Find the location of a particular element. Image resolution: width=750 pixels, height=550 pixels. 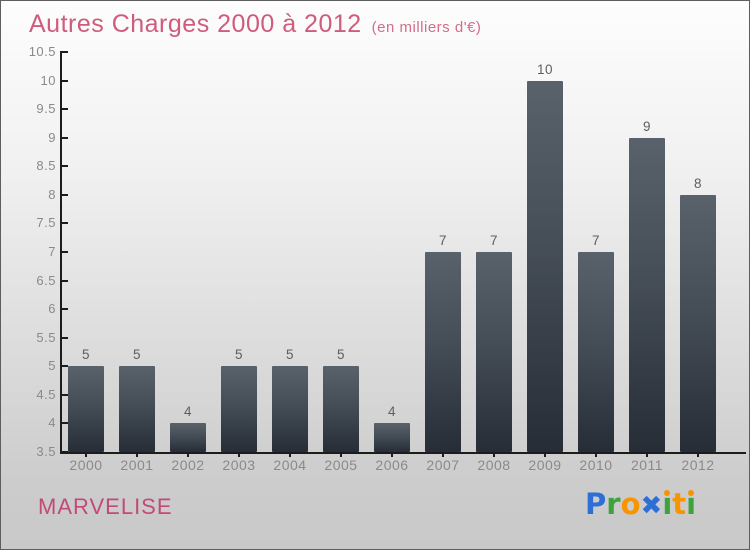

x-tick-label: 2001 is located at coordinates (137, 465).